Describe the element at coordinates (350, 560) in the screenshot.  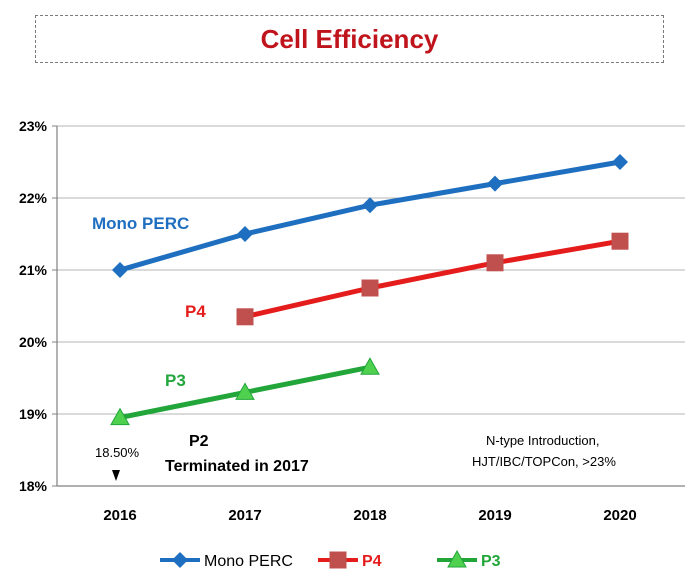
I see `legend-item-p4: P4` at that location.